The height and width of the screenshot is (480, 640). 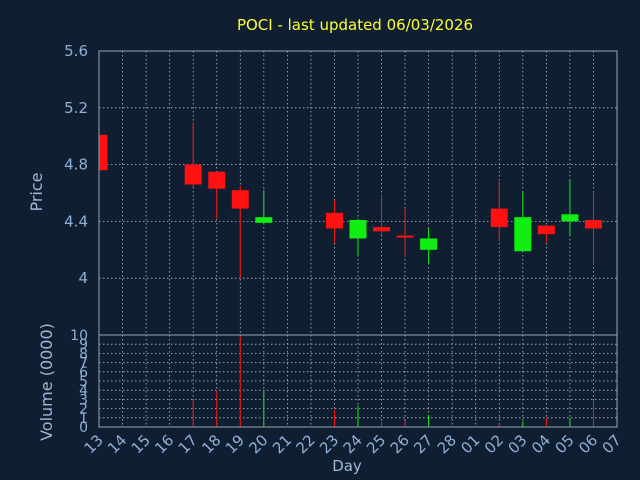 I want to click on price-tick-label: 4, so click(x=83, y=278).